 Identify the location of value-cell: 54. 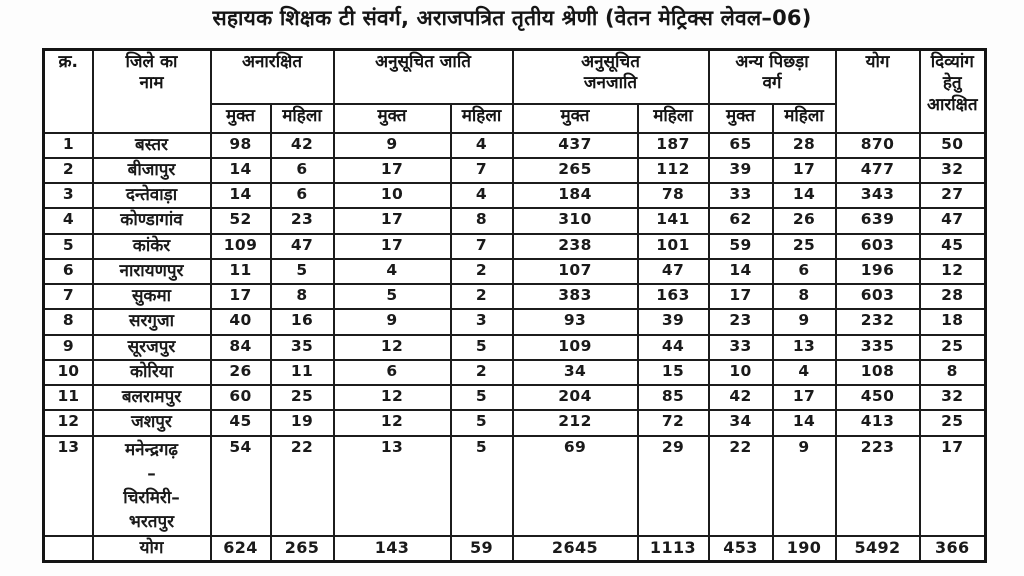
(240, 485).